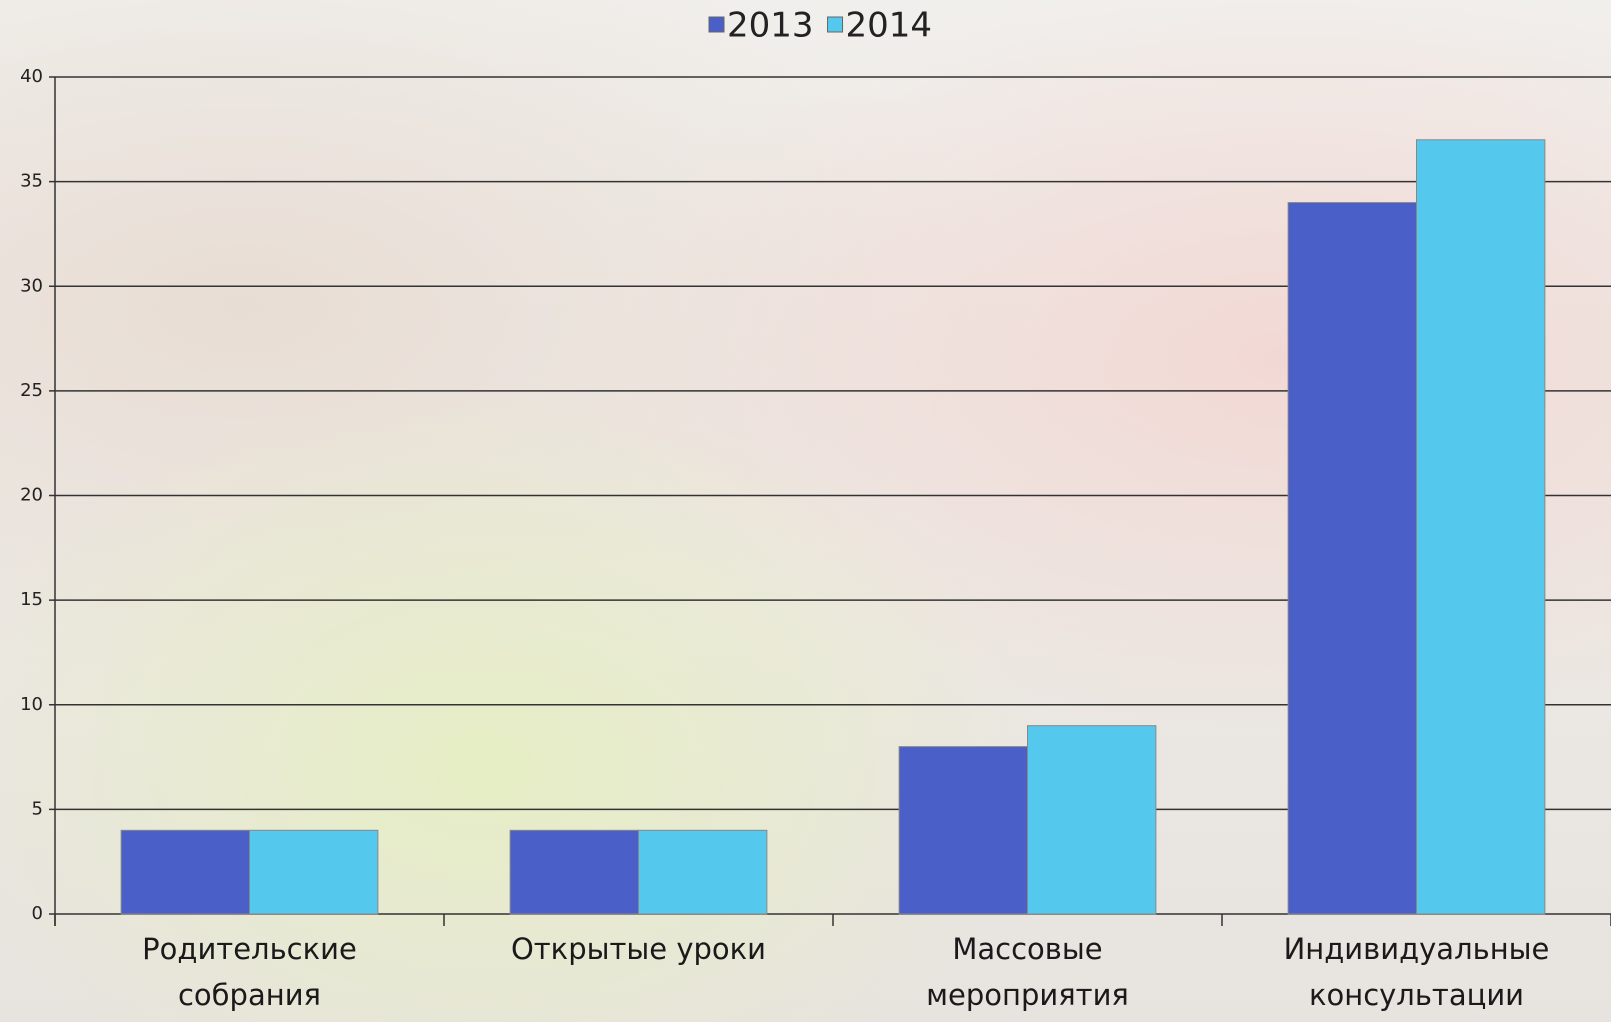 This screenshot has height=1022, width=1611. What do you see at coordinates (31, 76) in the screenshot?
I see `y-tick-label: 40` at bounding box center [31, 76].